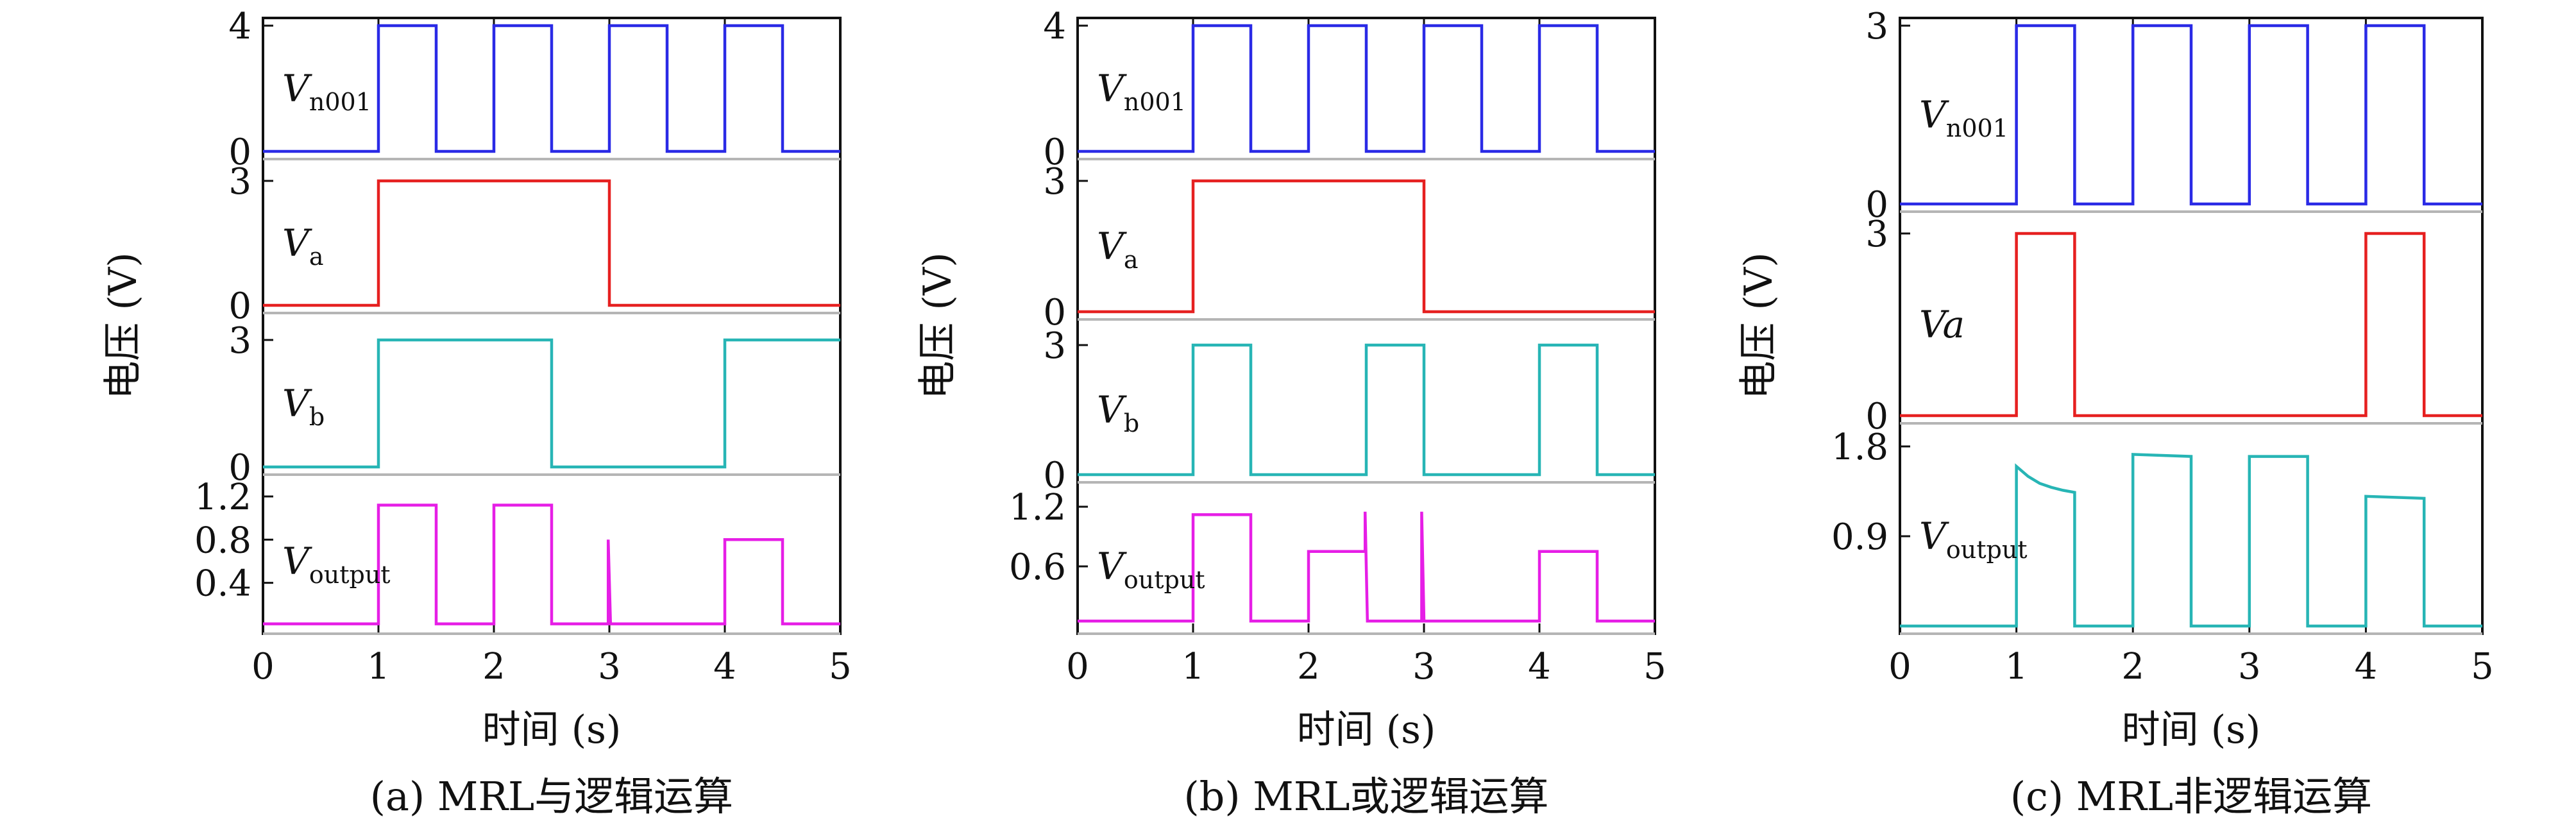 The height and width of the screenshot is (830, 2576). Describe the element at coordinates (1365, 796) in the screenshot. I see `panel-caption: (b) MRL或逻辑运算` at that location.